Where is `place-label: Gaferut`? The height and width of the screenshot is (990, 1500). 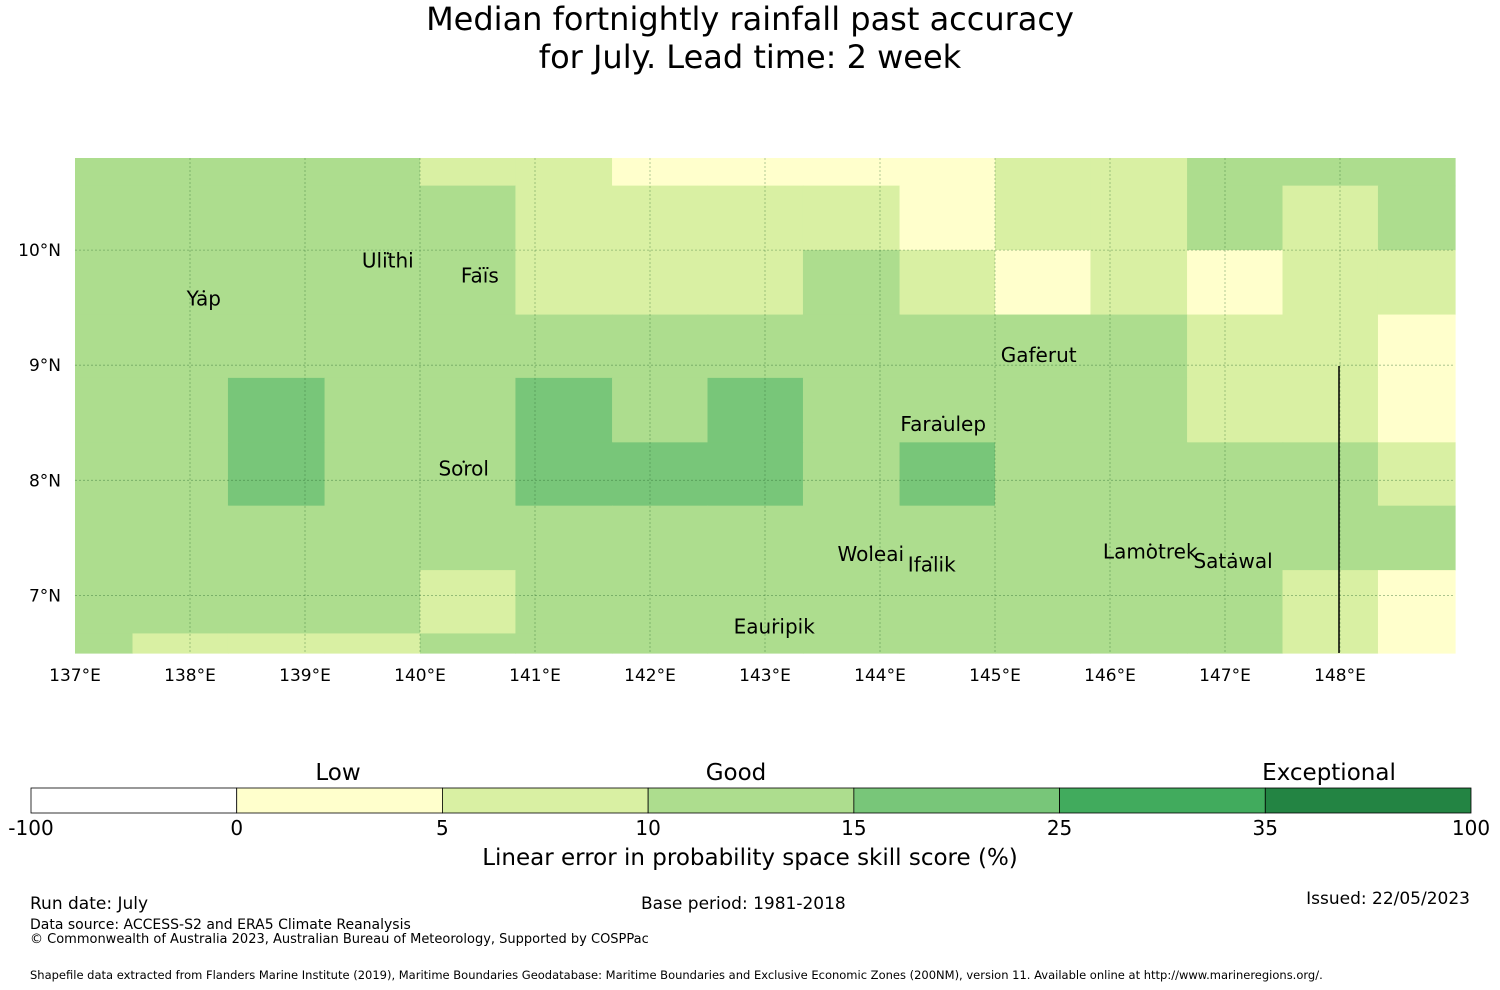 place-label: Gaferut is located at coordinates (1039, 355).